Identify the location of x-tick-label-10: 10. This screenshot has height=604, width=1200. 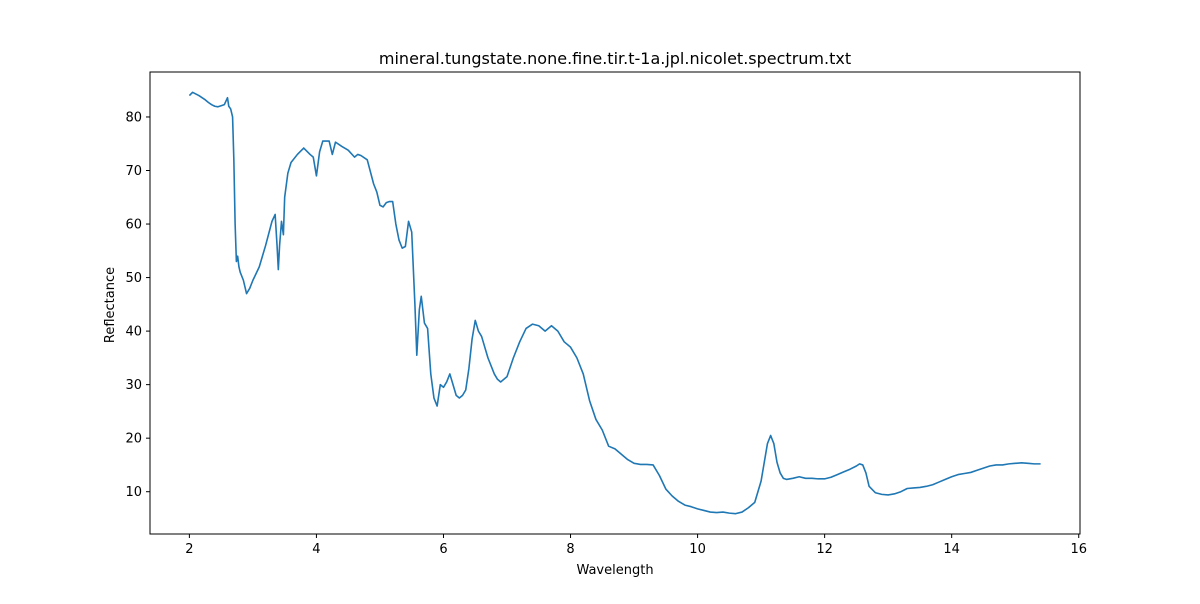
(697, 549).